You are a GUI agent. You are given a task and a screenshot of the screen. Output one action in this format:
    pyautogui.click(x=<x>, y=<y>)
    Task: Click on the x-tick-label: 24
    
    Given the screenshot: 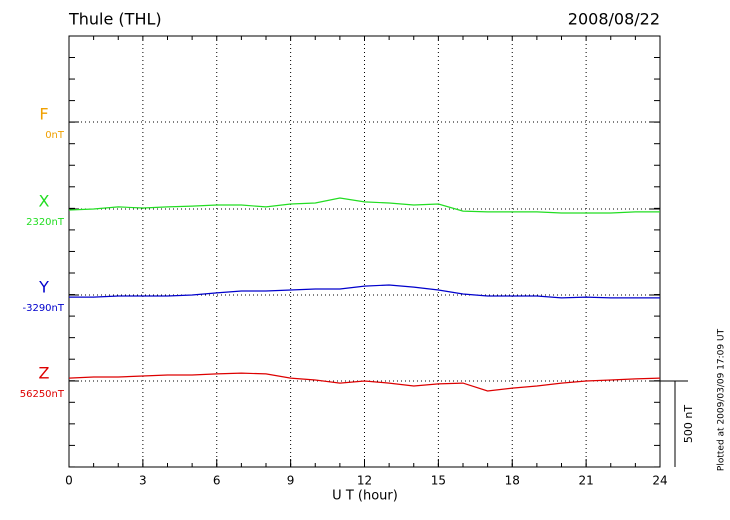 What is the action you would take?
    pyautogui.click(x=659, y=481)
    